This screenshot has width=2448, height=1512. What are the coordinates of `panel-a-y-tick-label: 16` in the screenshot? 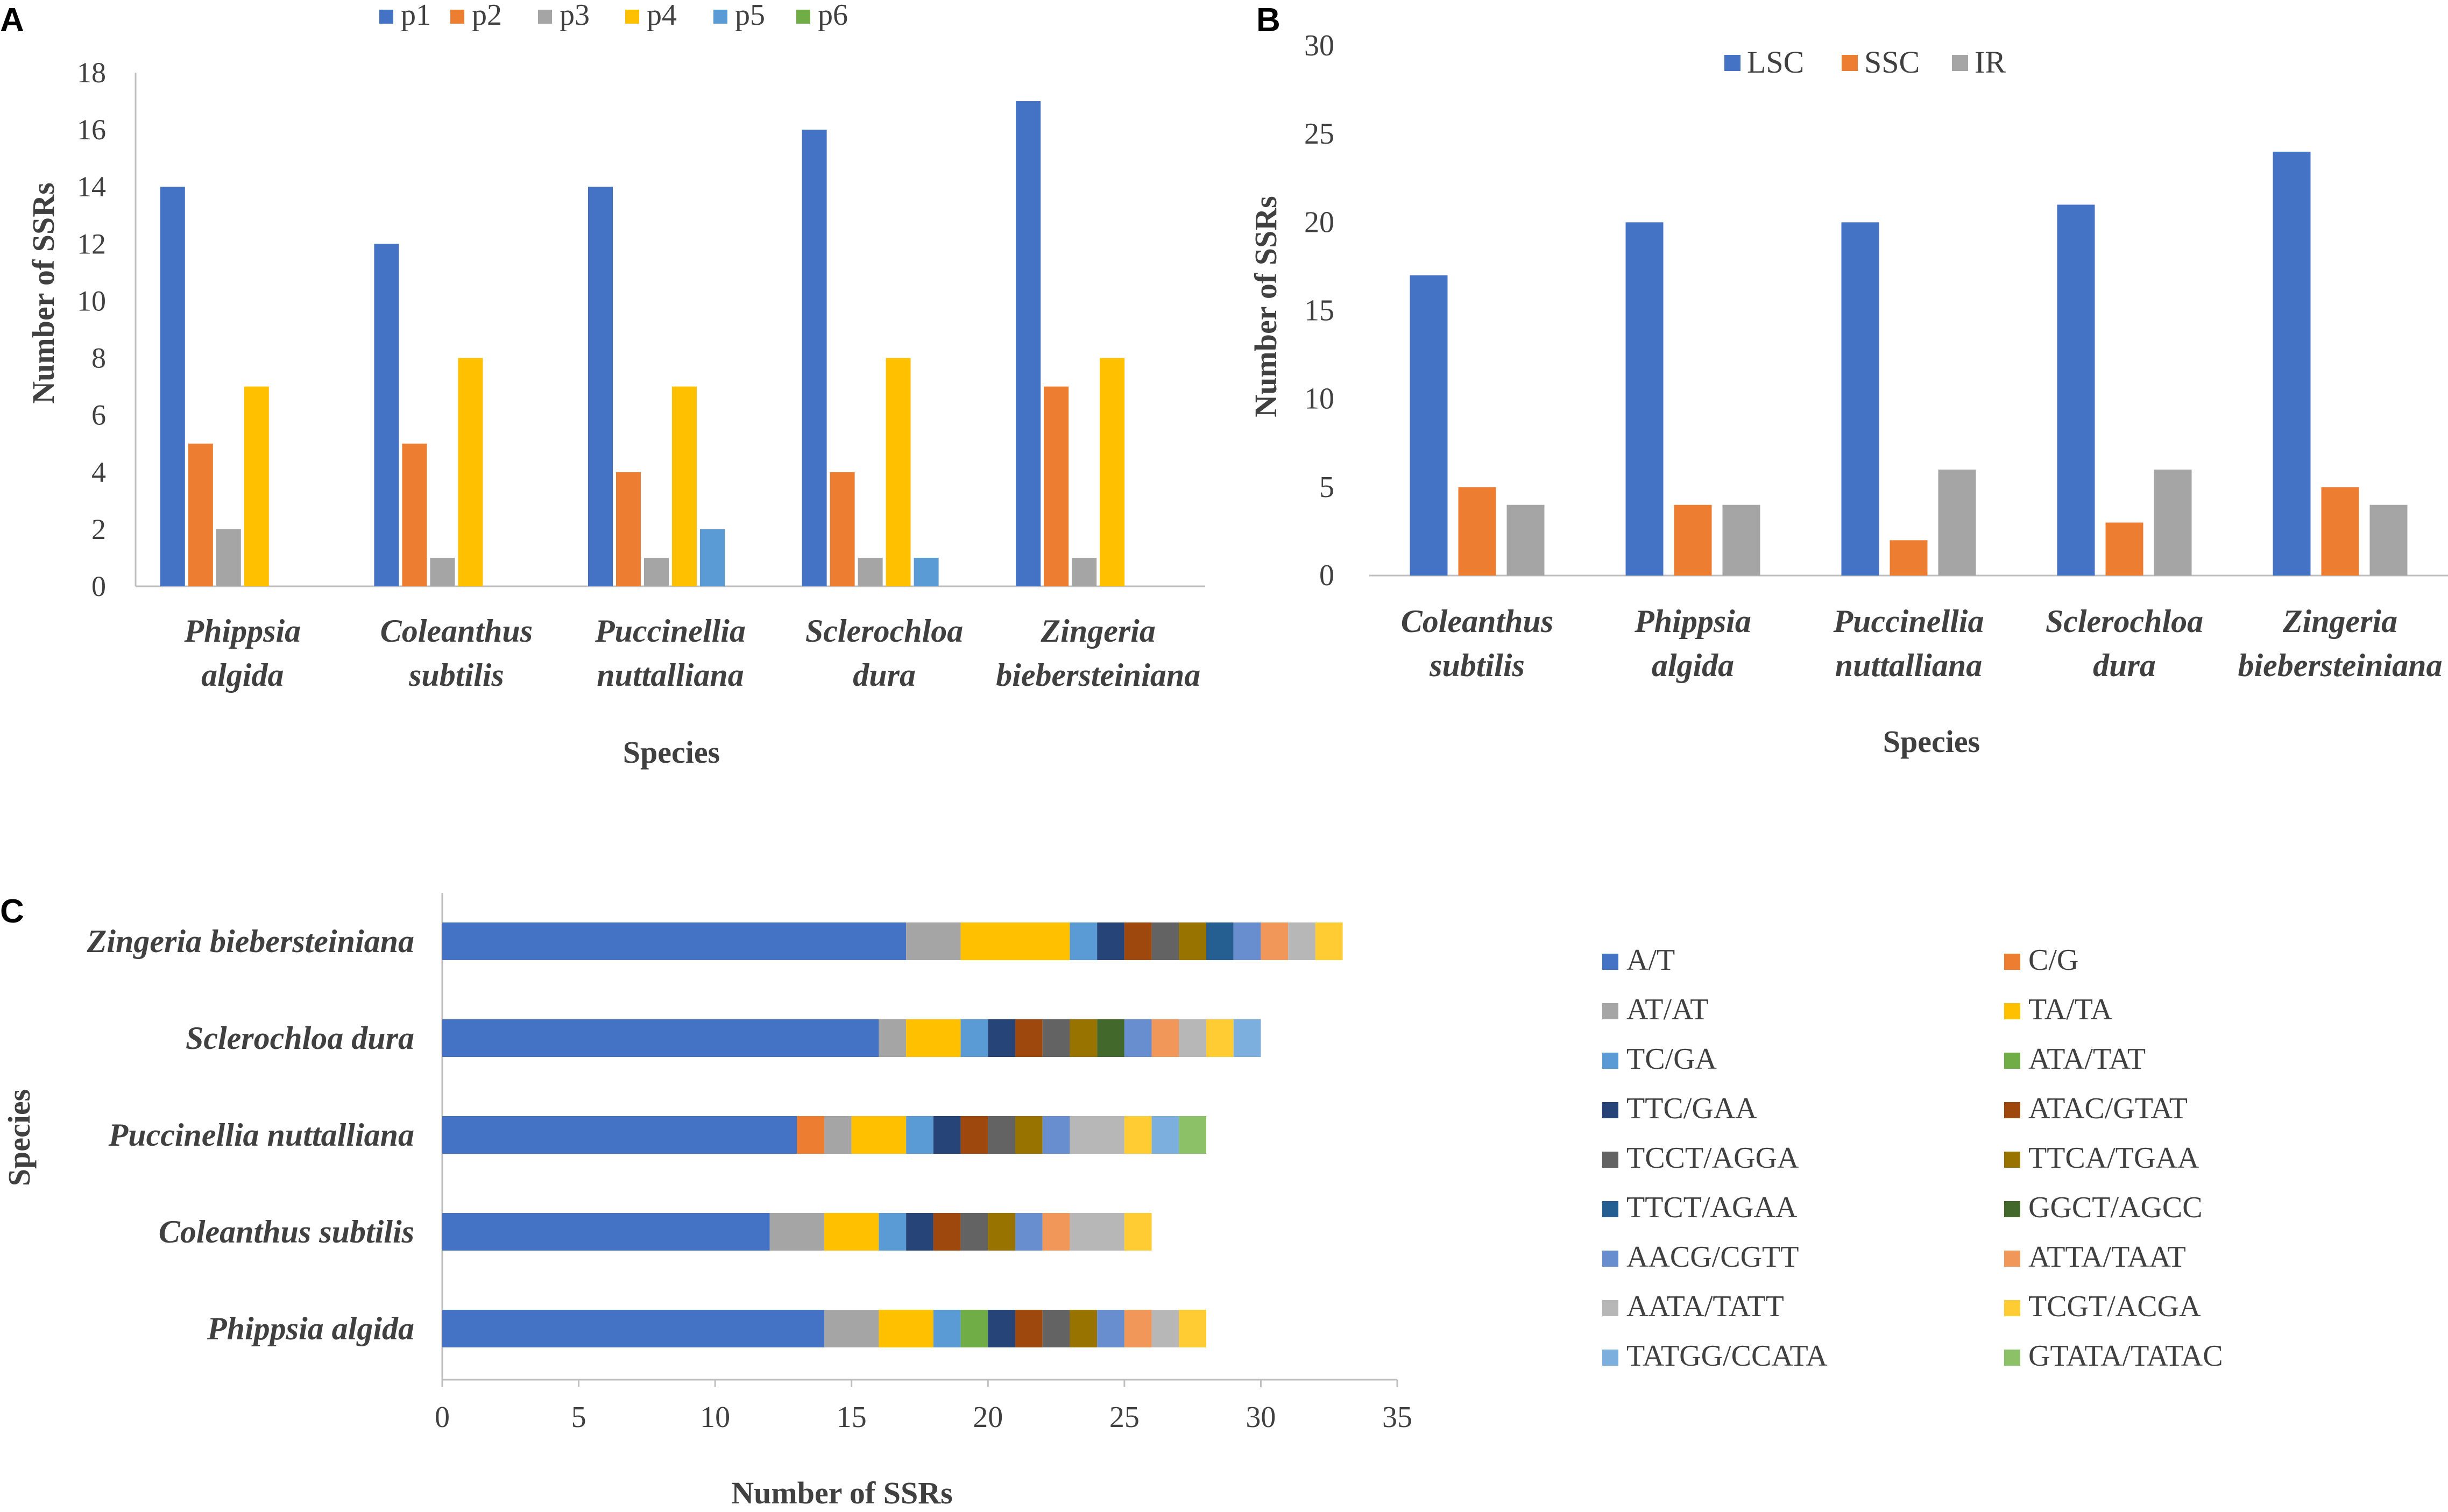 It's located at (91, 129).